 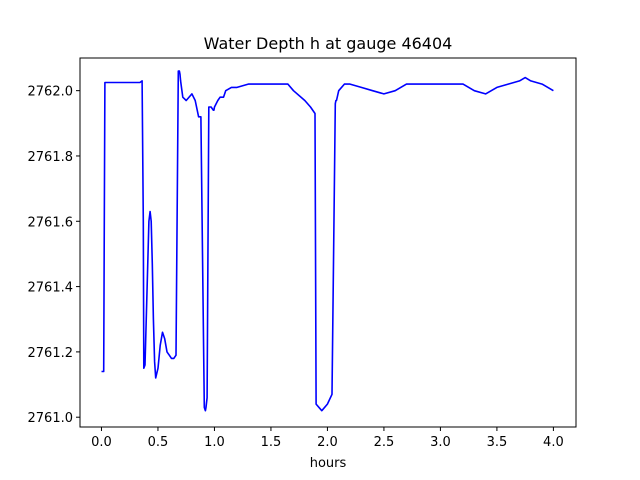 I want to click on x-tick-label: 4.0, so click(x=553, y=442).